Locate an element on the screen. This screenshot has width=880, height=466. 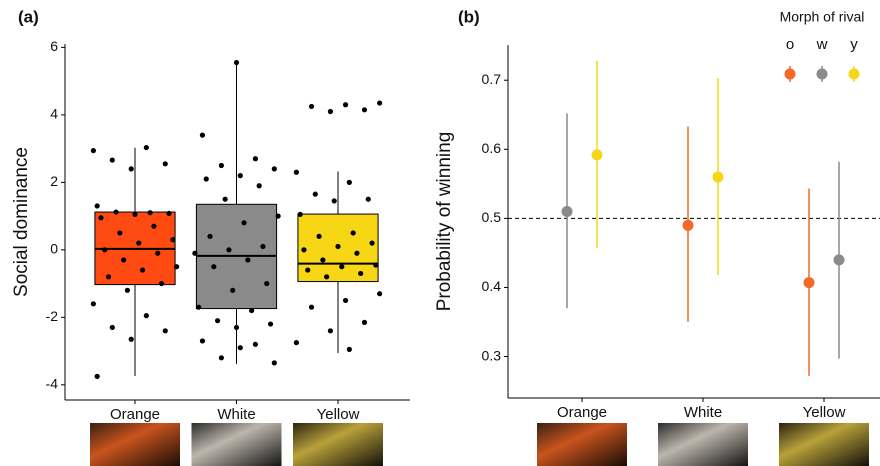
y-tick-label: 0.6 is located at coordinates (492, 148).